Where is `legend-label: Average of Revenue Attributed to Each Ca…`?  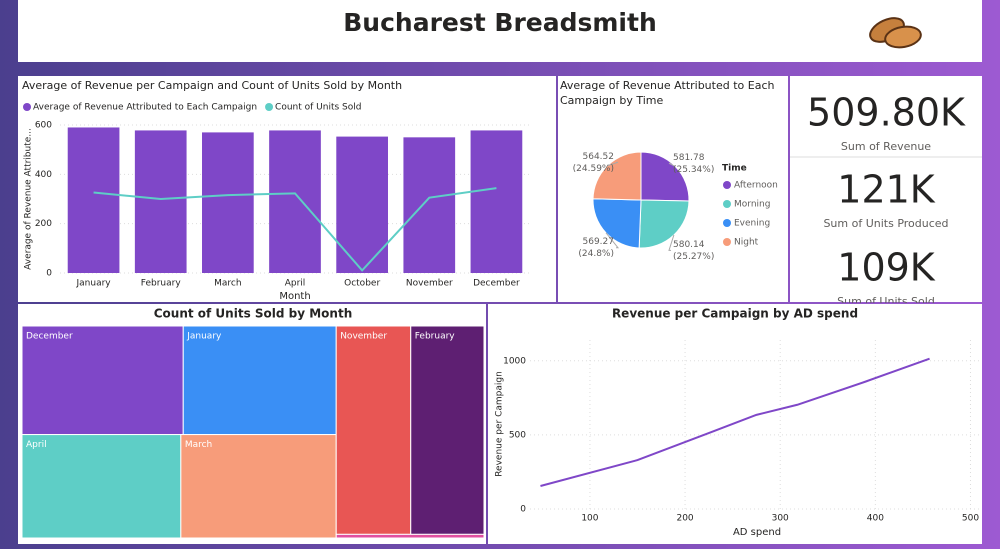 legend-label: Average of Revenue Attributed to Each Ca… is located at coordinates (145, 108).